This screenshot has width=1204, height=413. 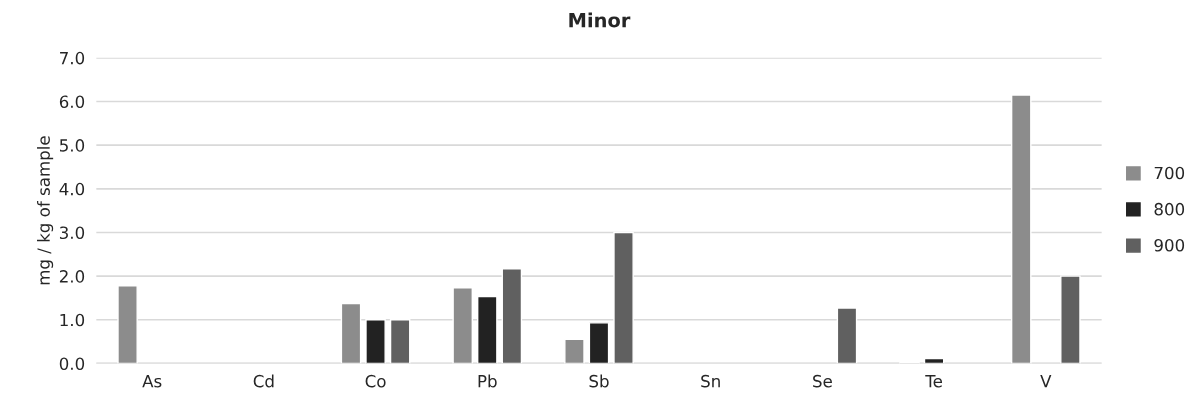 What do you see at coordinates (72, 364) in the screenshot?
I see `y-tick-label: 0.0` at bounding box center [72, 364].